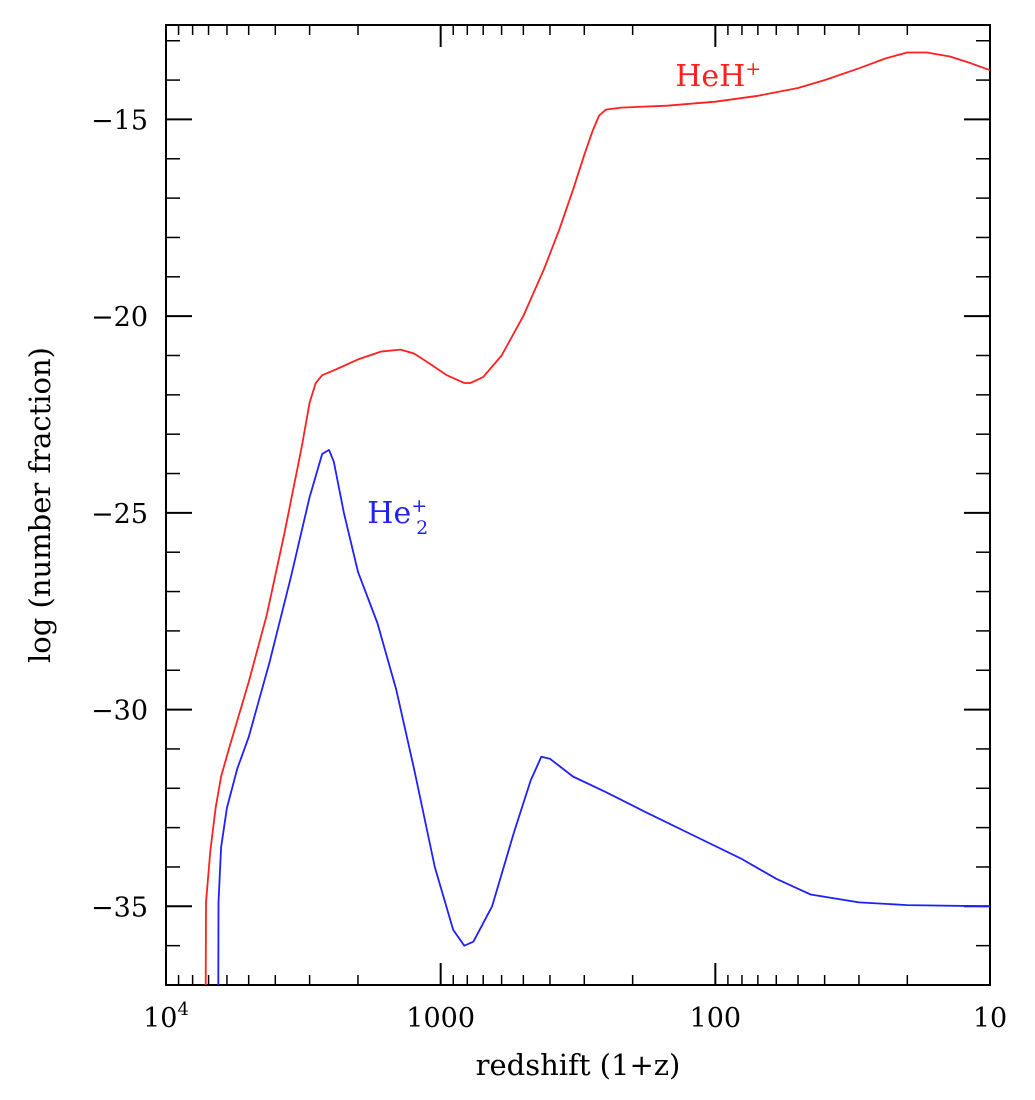 This screenshot has height=1100, width=1035. I want to click on x-axis-label: redshift (1+z), so click(578, 1065).